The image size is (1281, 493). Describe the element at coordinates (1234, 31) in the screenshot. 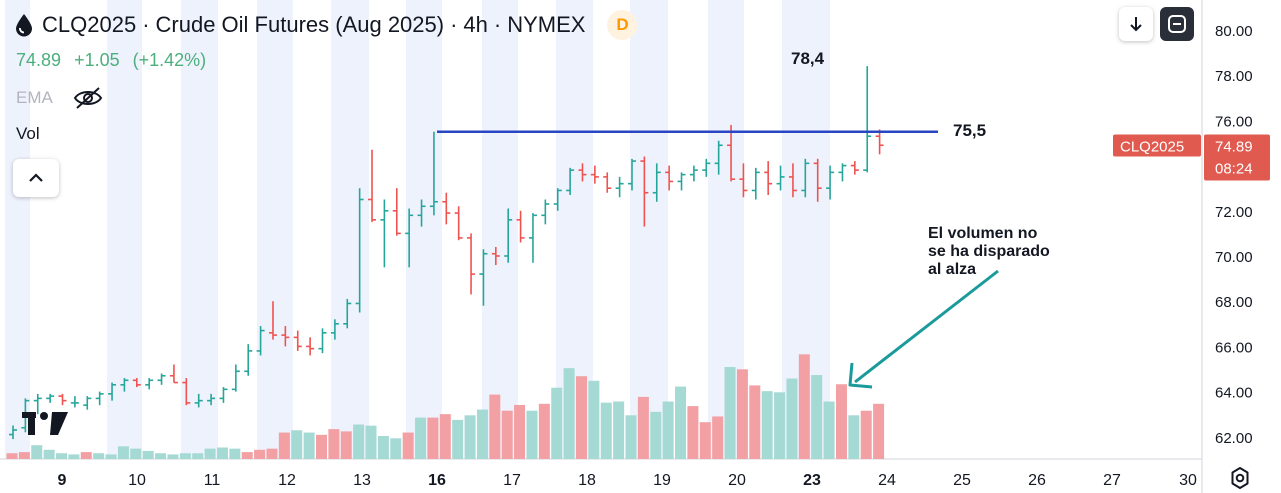

I see `price-tick-label: 80.00` at that location.